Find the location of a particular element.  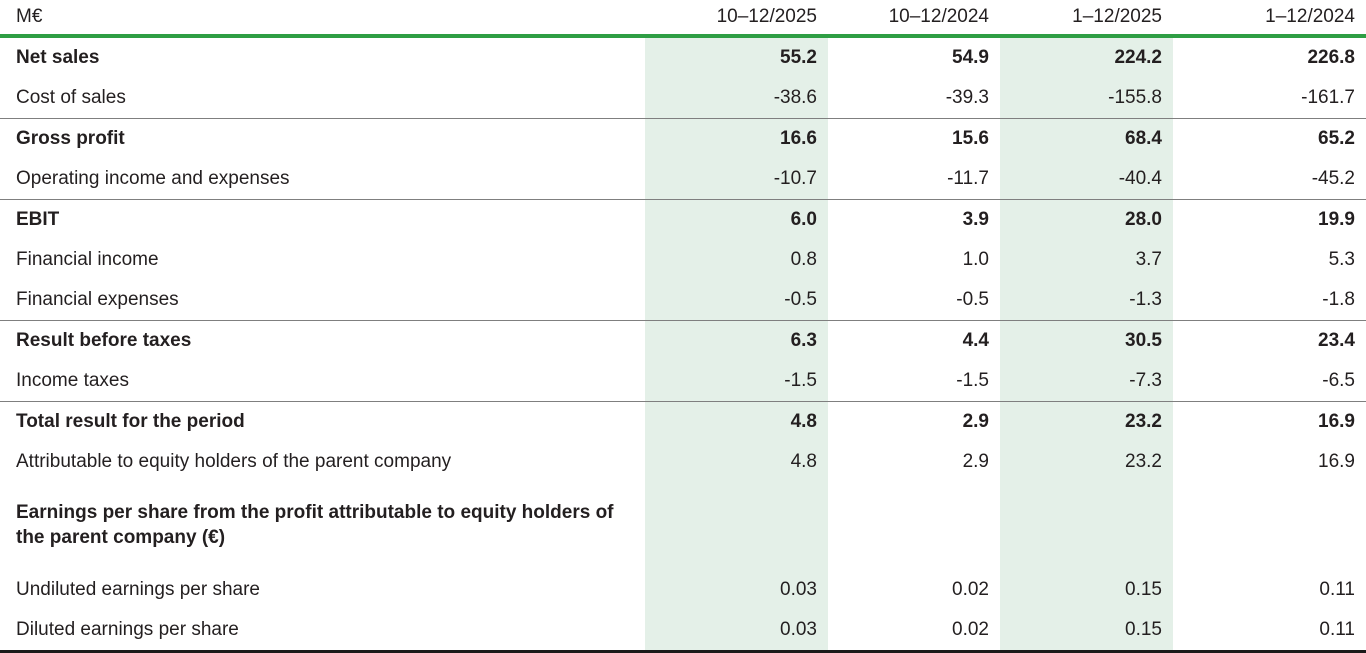

column-header-q-2024: 10–12/2024 is located at coordinates (914, 19).